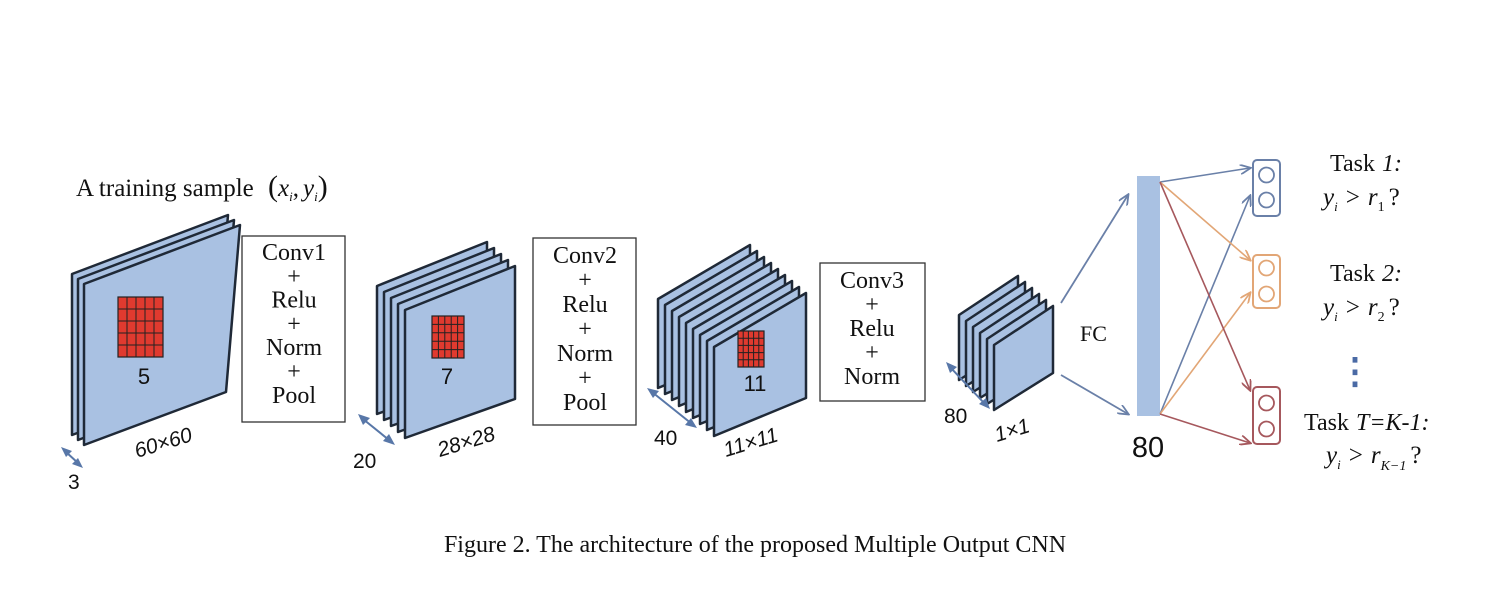 The width and height of the screenshot is (1498, 606). Describe the element at coordinates (1266, 188) in the screenshot. I see `task1-output-node` at that location.